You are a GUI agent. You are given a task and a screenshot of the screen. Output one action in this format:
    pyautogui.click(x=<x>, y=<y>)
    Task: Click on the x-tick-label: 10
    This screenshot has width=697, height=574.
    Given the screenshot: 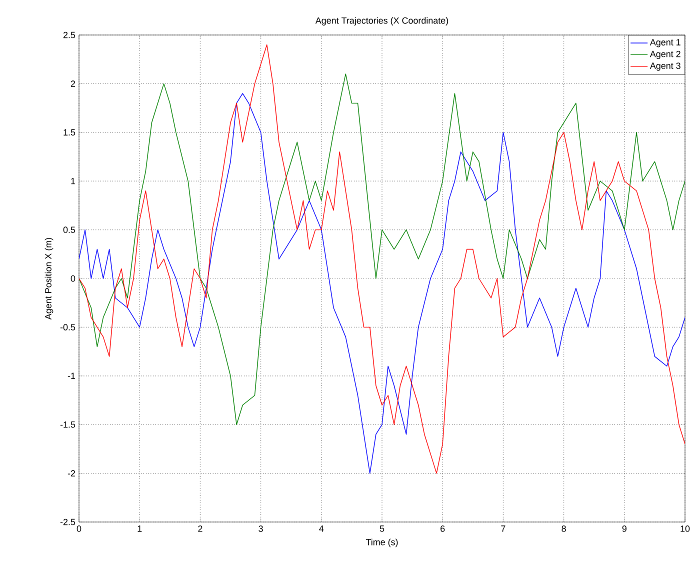 What is the action you would take?
    pyautogui.click(x=685, y=529)
    